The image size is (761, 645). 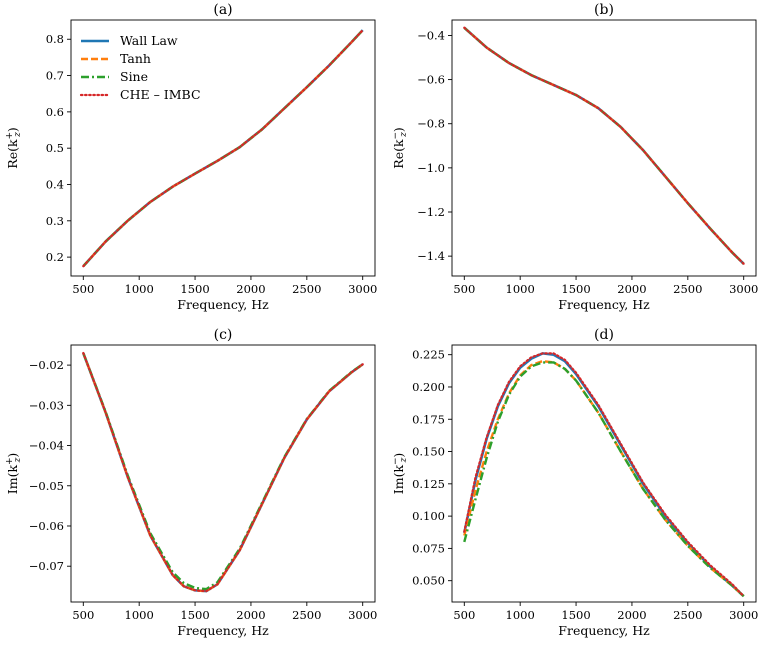 What do you see at coordinates (46, 486) in the screenshot?
I see `y-tick-label: −0.05` at bounding box center [46, 486].